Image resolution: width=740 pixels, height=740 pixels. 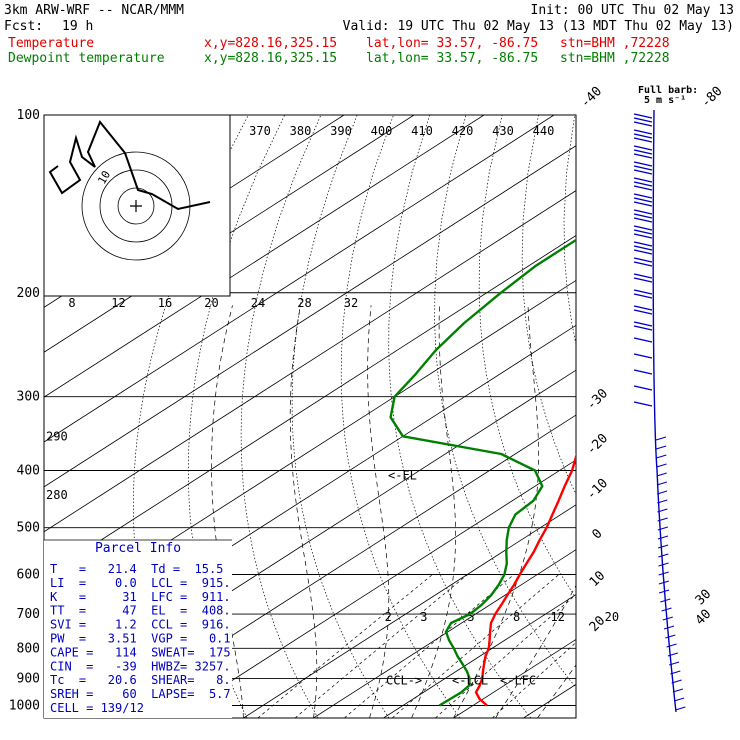 What do you see at coordinates (57, 436) in the screenshot?
I see `theta-label: 290` at bounding box center [57, 436].